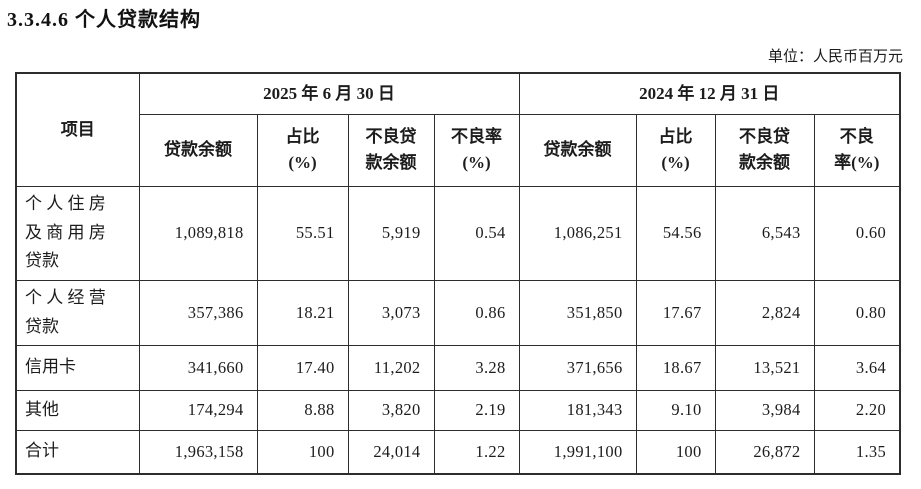 This screenshot has width=921, height=489. Describe the element at coordinates (764, 452) in the screenshot. I see `cell-total-npl-balance-2024: 26,872` at that location.